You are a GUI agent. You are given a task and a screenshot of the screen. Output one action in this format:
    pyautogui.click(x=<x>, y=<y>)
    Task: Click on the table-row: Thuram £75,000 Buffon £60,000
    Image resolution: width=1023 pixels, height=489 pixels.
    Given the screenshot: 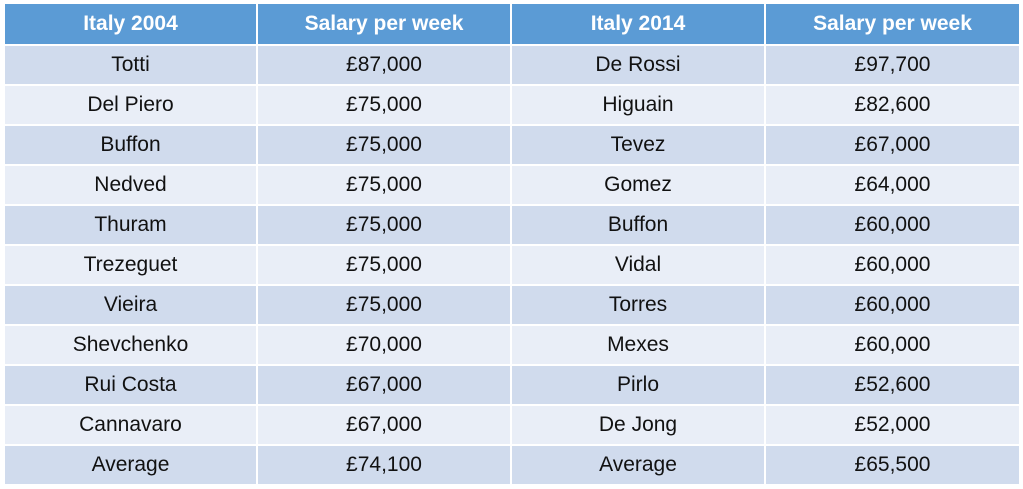 What is the action you would take?
    pyautogui.click(x=512, y=225)
    